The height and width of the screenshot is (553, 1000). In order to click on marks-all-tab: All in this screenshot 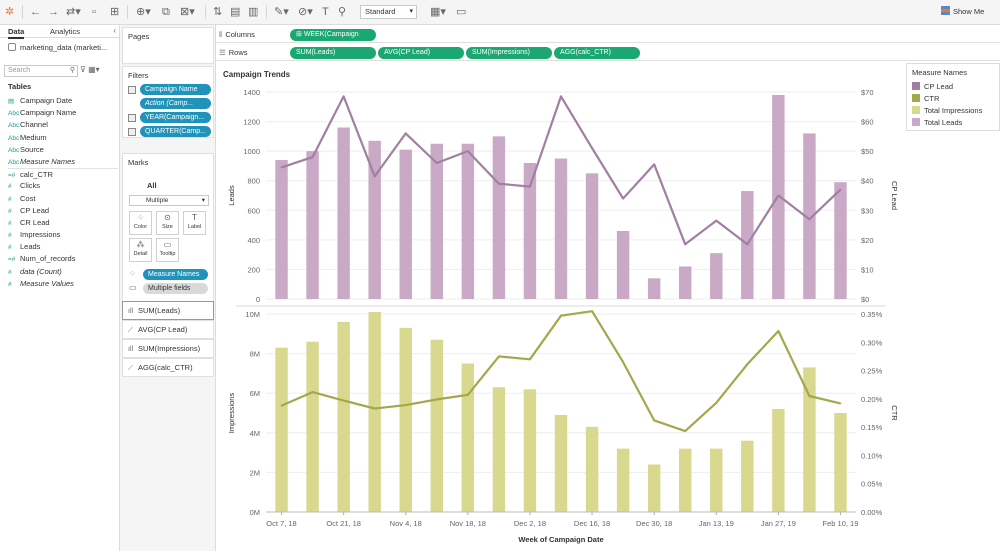, I will do `click(152, 185)`.